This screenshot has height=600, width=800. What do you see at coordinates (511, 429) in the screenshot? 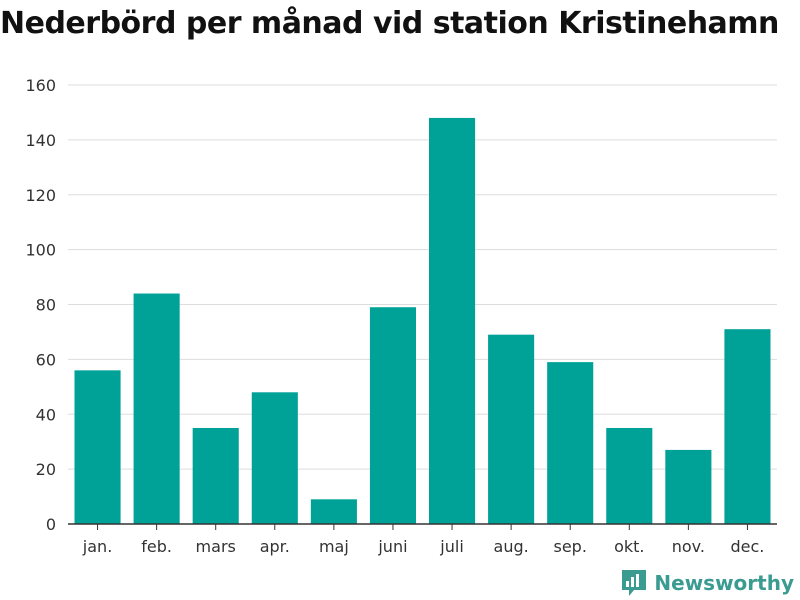
I see `bar-aug` at bounding box center [511, 429].